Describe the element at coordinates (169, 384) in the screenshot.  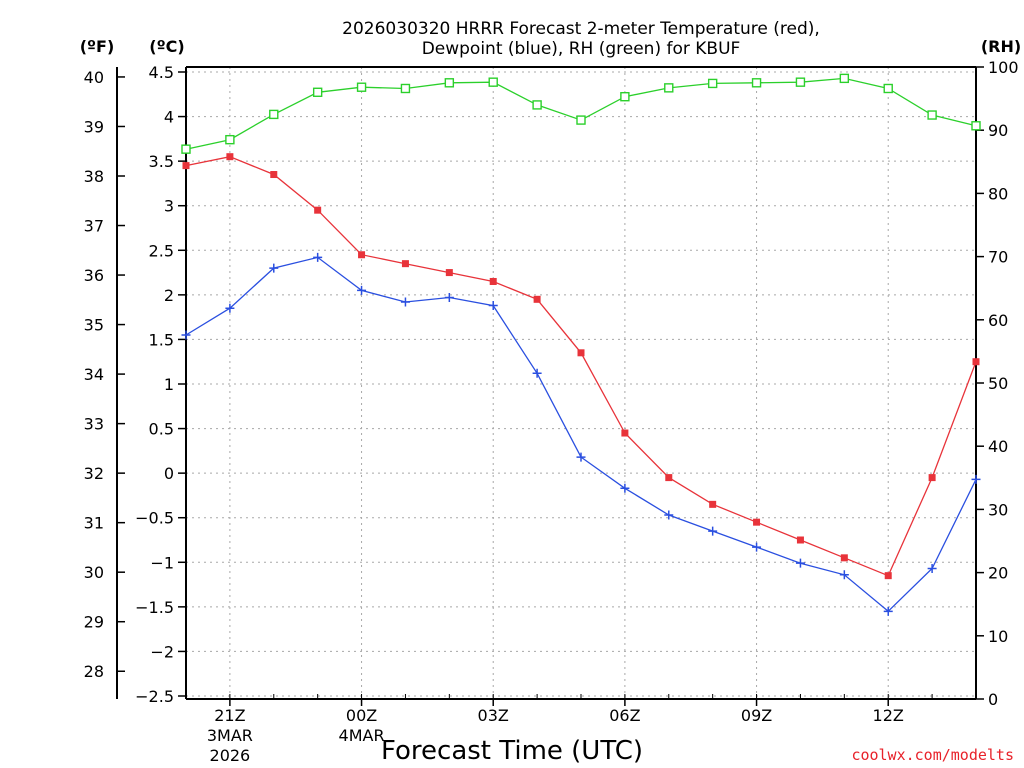
I see `celsius-tick-label: 1` at that location.